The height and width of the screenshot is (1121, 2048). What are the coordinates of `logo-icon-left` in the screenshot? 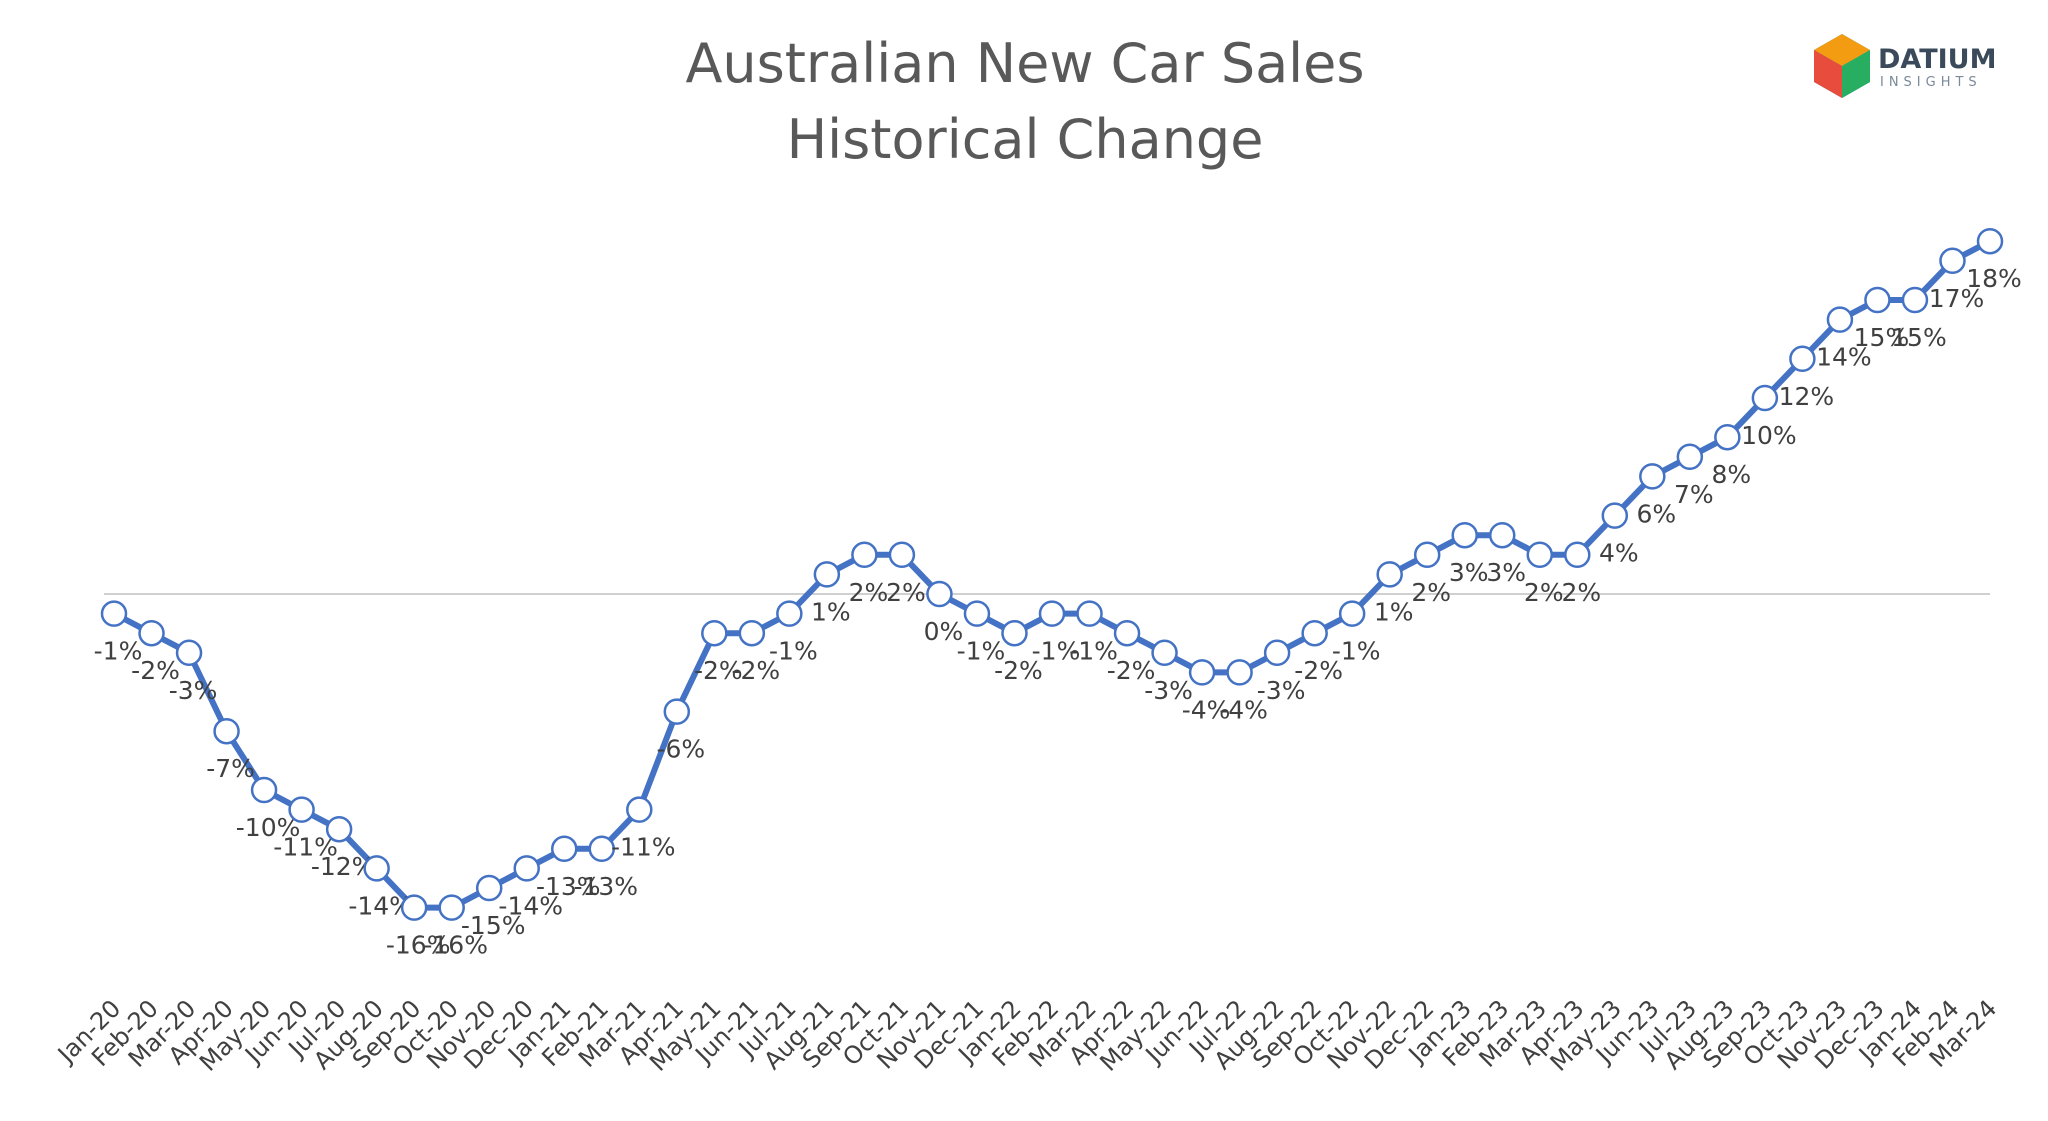 It's located at (1828, 74).